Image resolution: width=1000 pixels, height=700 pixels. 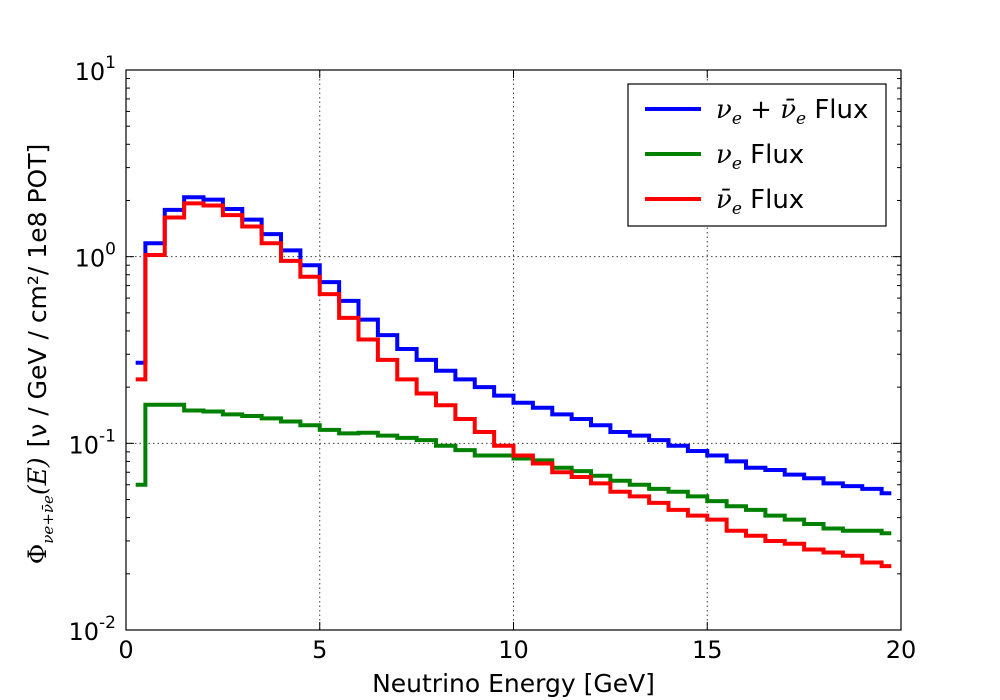 What do you see at coordinates (37, 476) in the screenshot?
I see `y-label-argument: (E)` at bounding box center [37, 476].